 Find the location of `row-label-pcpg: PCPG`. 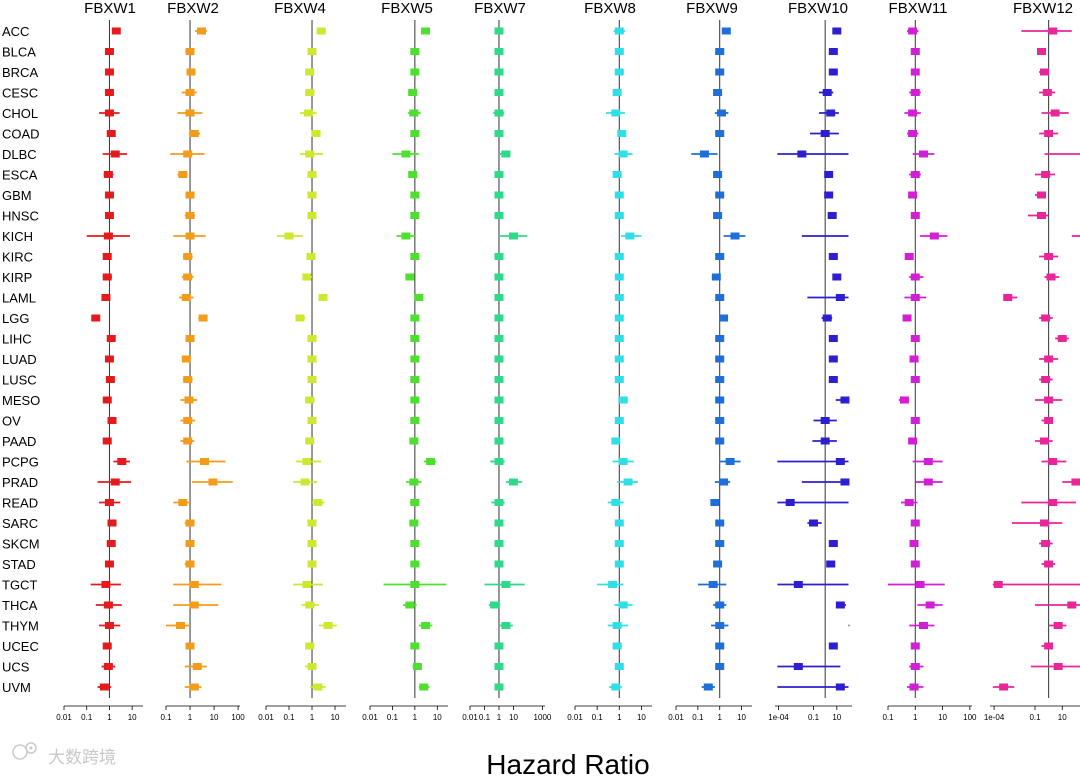

row-label-pcpg: PCPG is located at coordinates (20, 462).